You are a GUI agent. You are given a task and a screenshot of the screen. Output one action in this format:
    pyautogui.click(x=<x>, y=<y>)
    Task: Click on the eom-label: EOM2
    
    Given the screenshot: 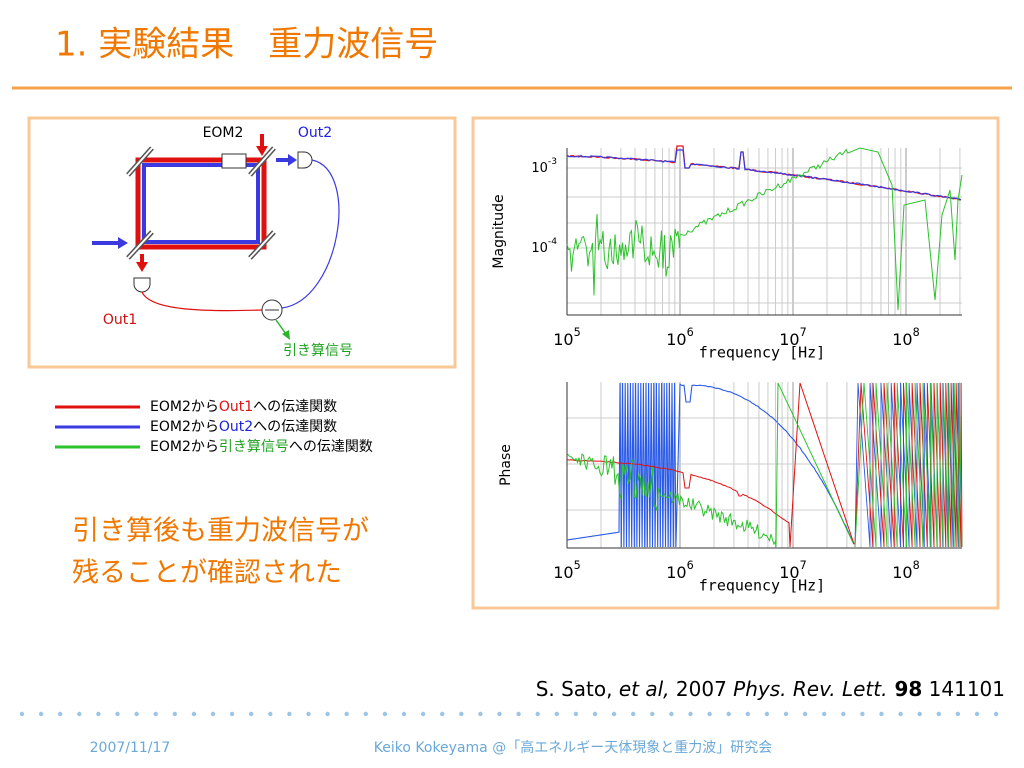 What is the action you would take?
    pyautogui.click(x=223, y=133)
    